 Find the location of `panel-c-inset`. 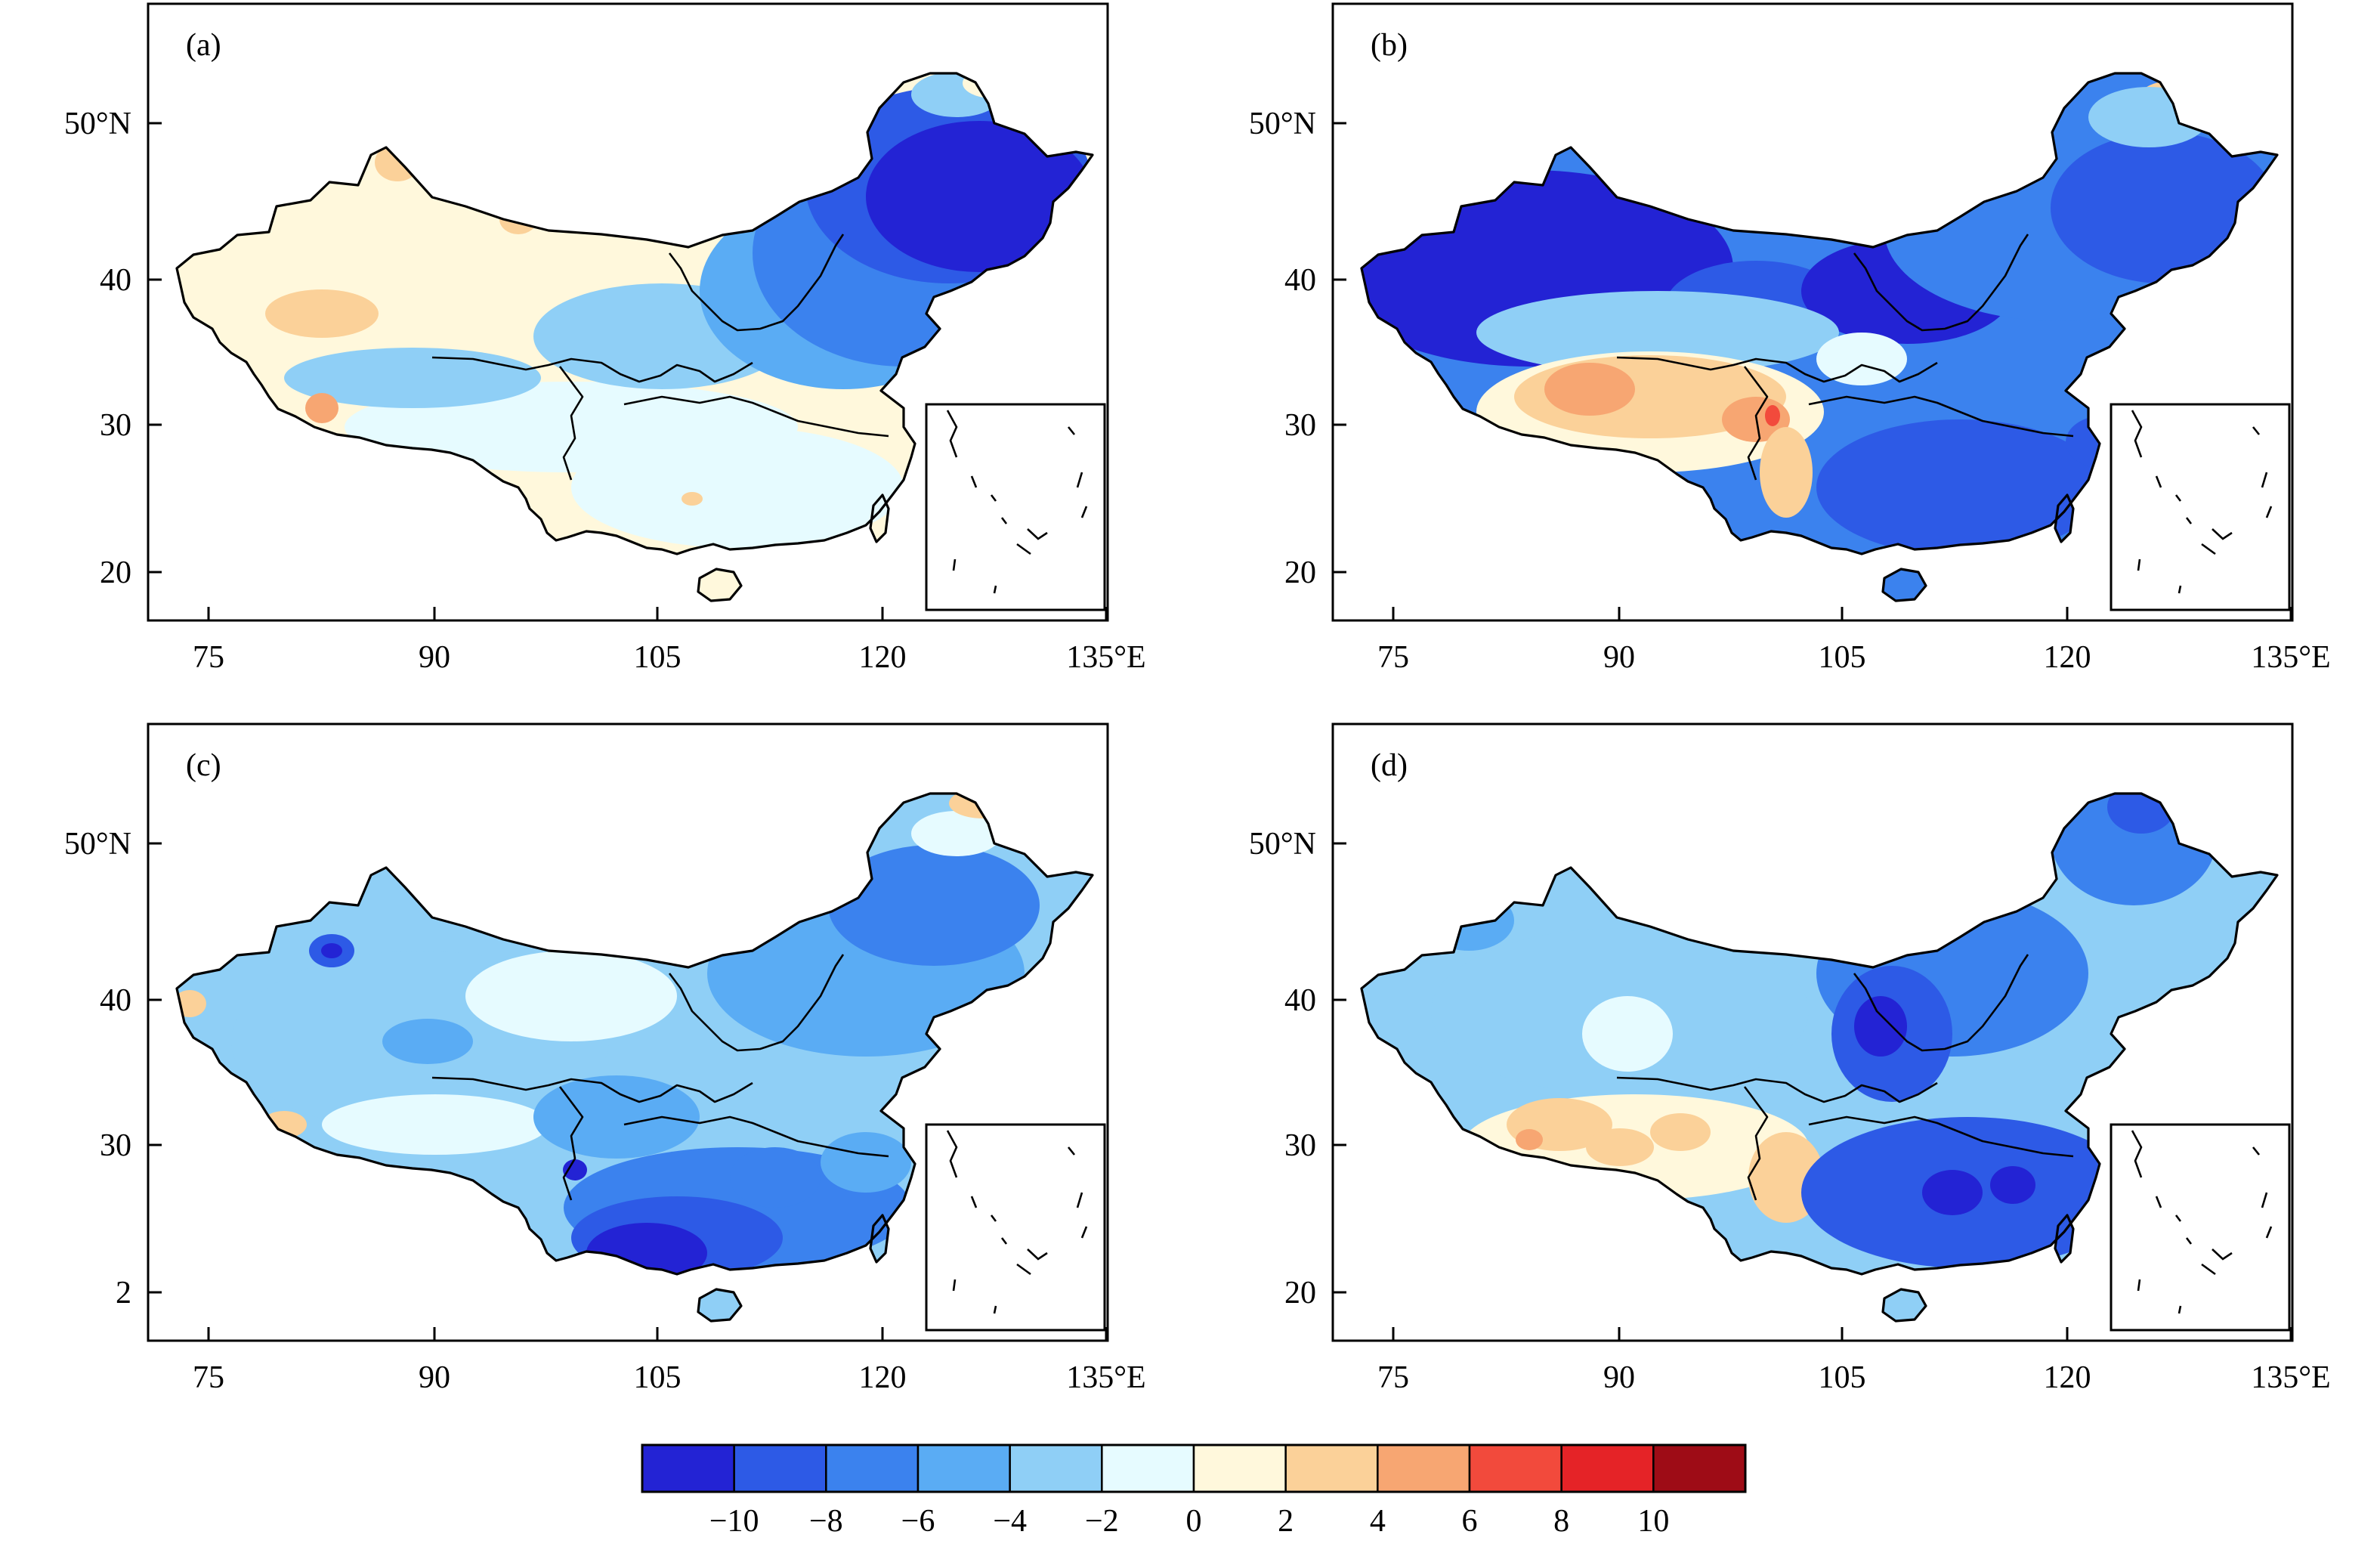

panel-c-inset is located at coordinates (1015, 1227).